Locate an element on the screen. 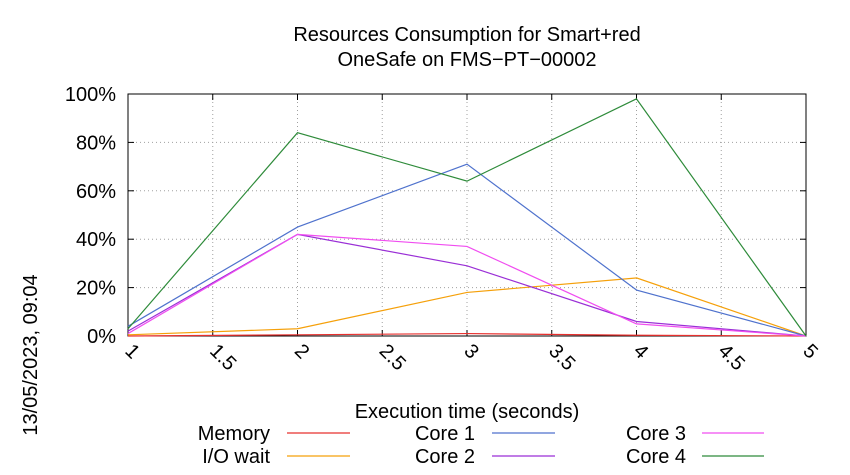 The height and width of the screenshot is (475, 850). series-line-i-o-wait is located at coordinates (467, 307).